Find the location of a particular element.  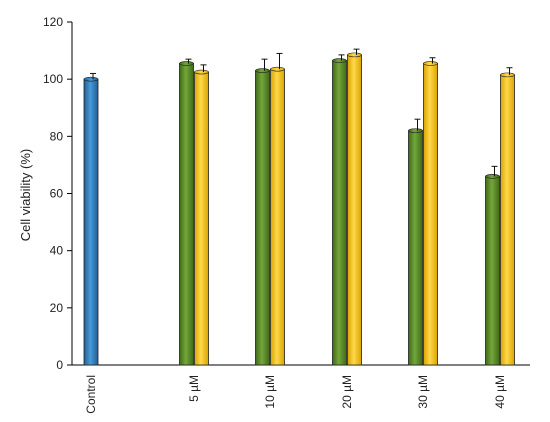

y-tick-label: 100 is located at coordinates (53, 79).